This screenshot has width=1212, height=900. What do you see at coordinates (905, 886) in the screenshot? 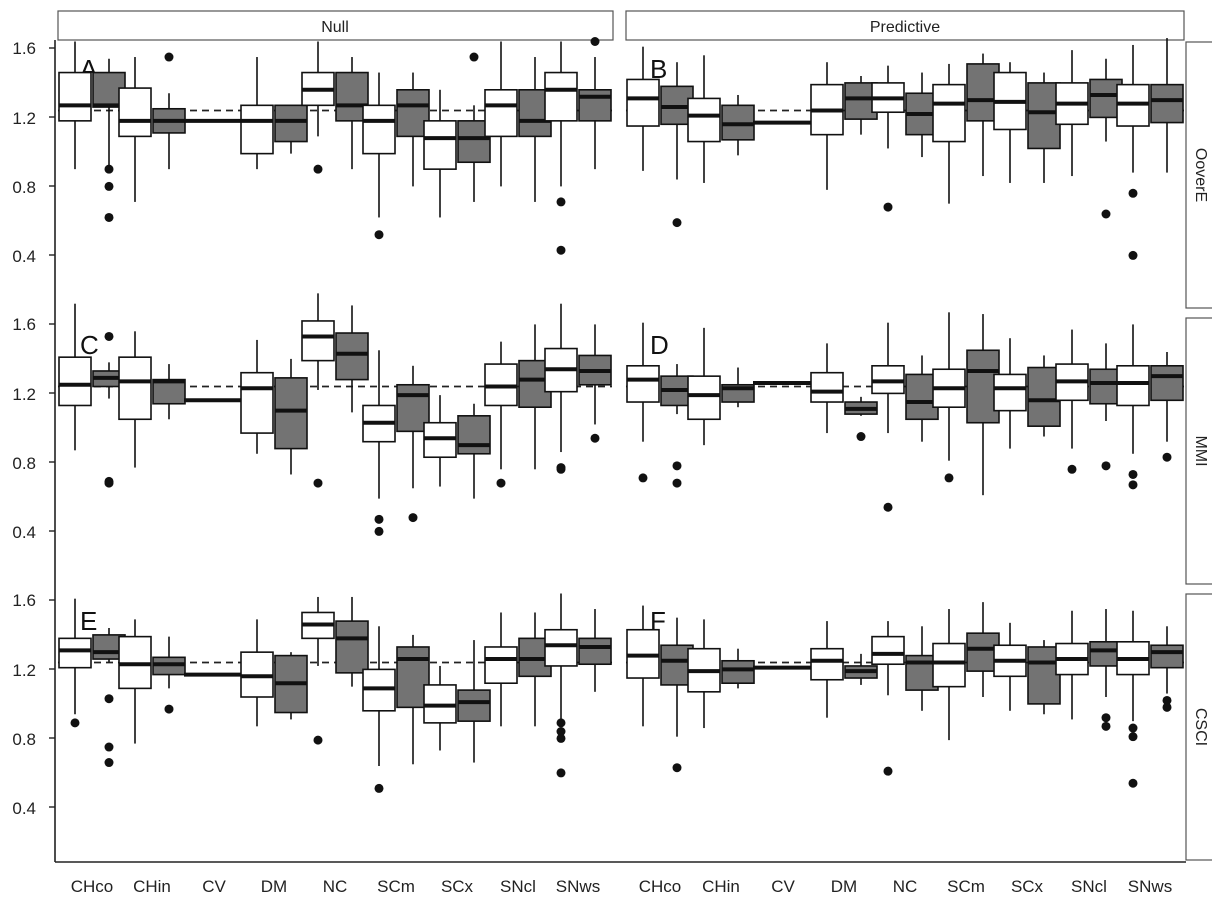
I see `x-label: NC` at bounding box center [905, 886].